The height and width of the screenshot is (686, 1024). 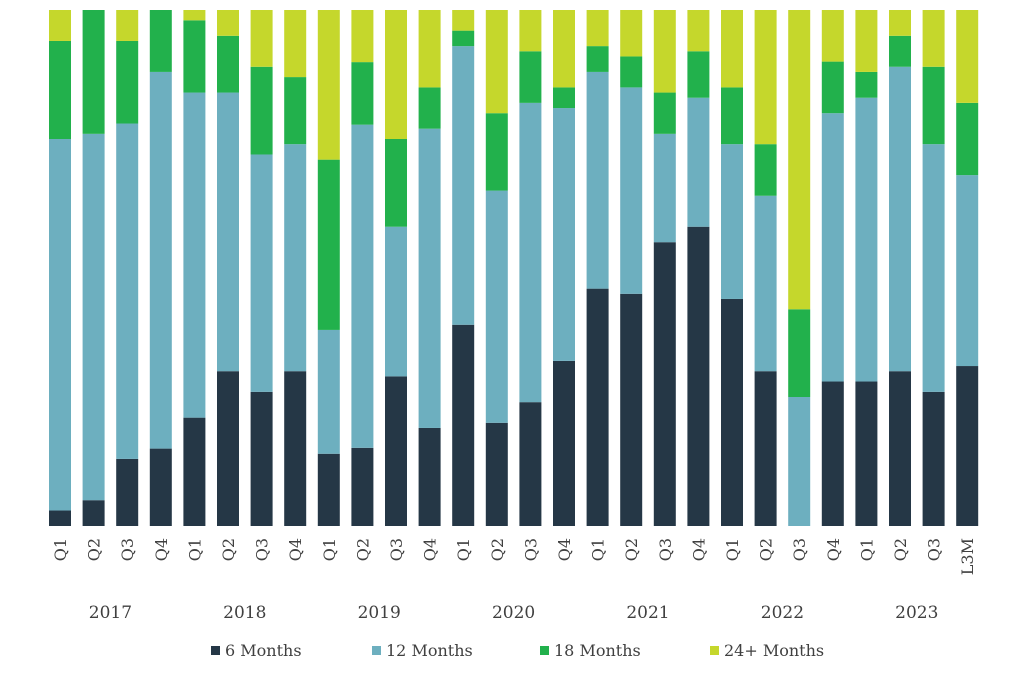 I want to click on year-label: 2018, so click(x=244, y=613).